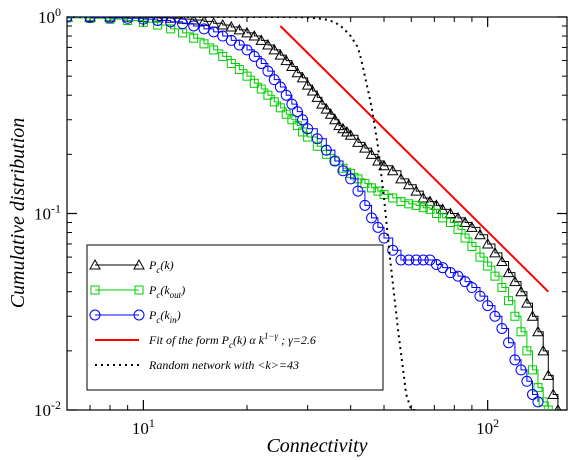 This screenshot has height=460, width=582. I want to click on legend-label: Pc(k), so click(161, 266).